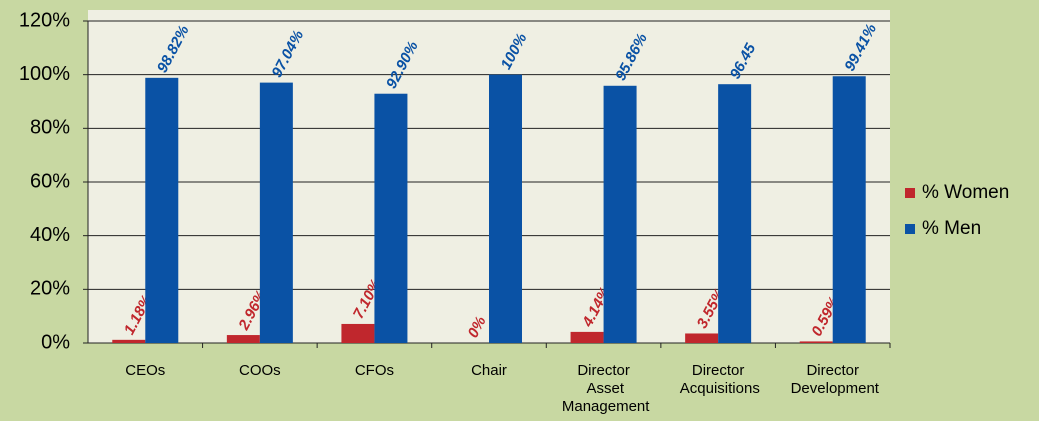  Describe the element at coordinates (604, 406) in the screenshot. I see `label-line: Management` at that location.